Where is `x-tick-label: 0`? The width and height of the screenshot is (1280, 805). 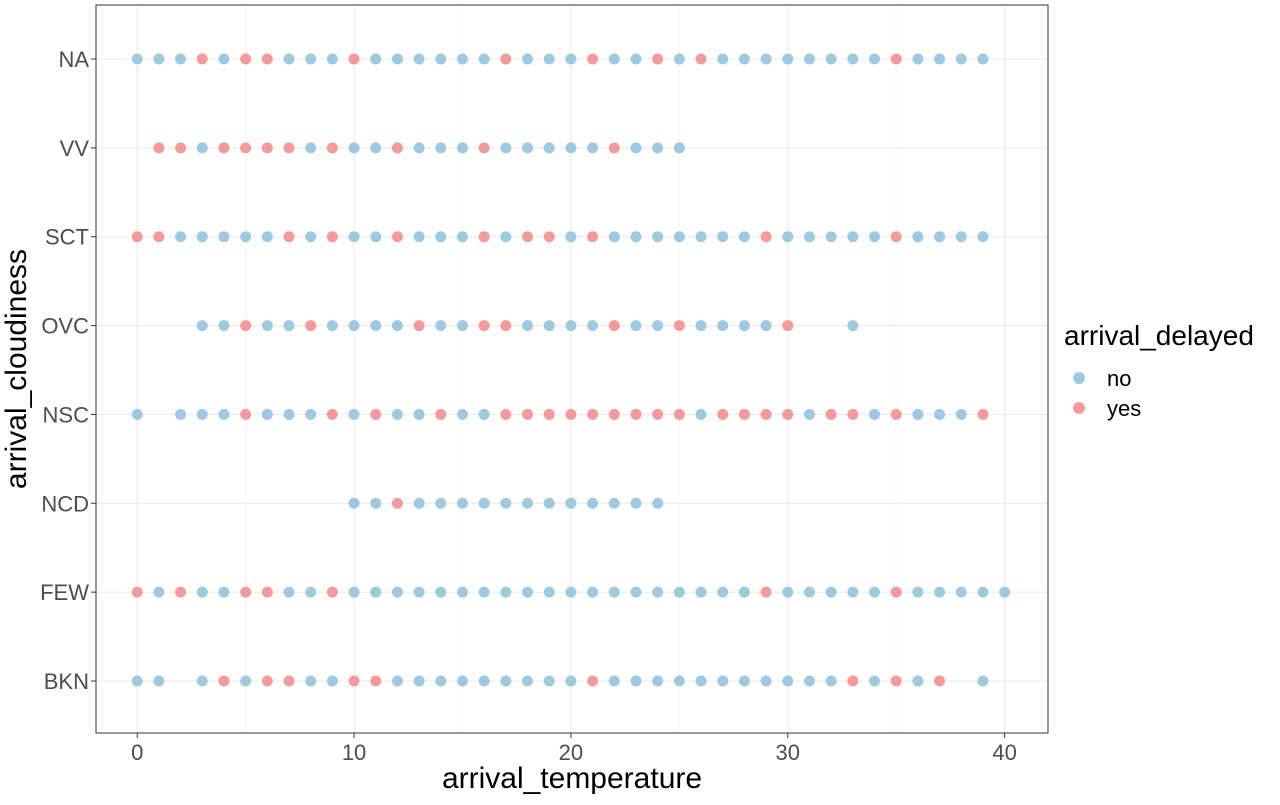
x-tick-label: 0 is located at coordinates (137, 752).